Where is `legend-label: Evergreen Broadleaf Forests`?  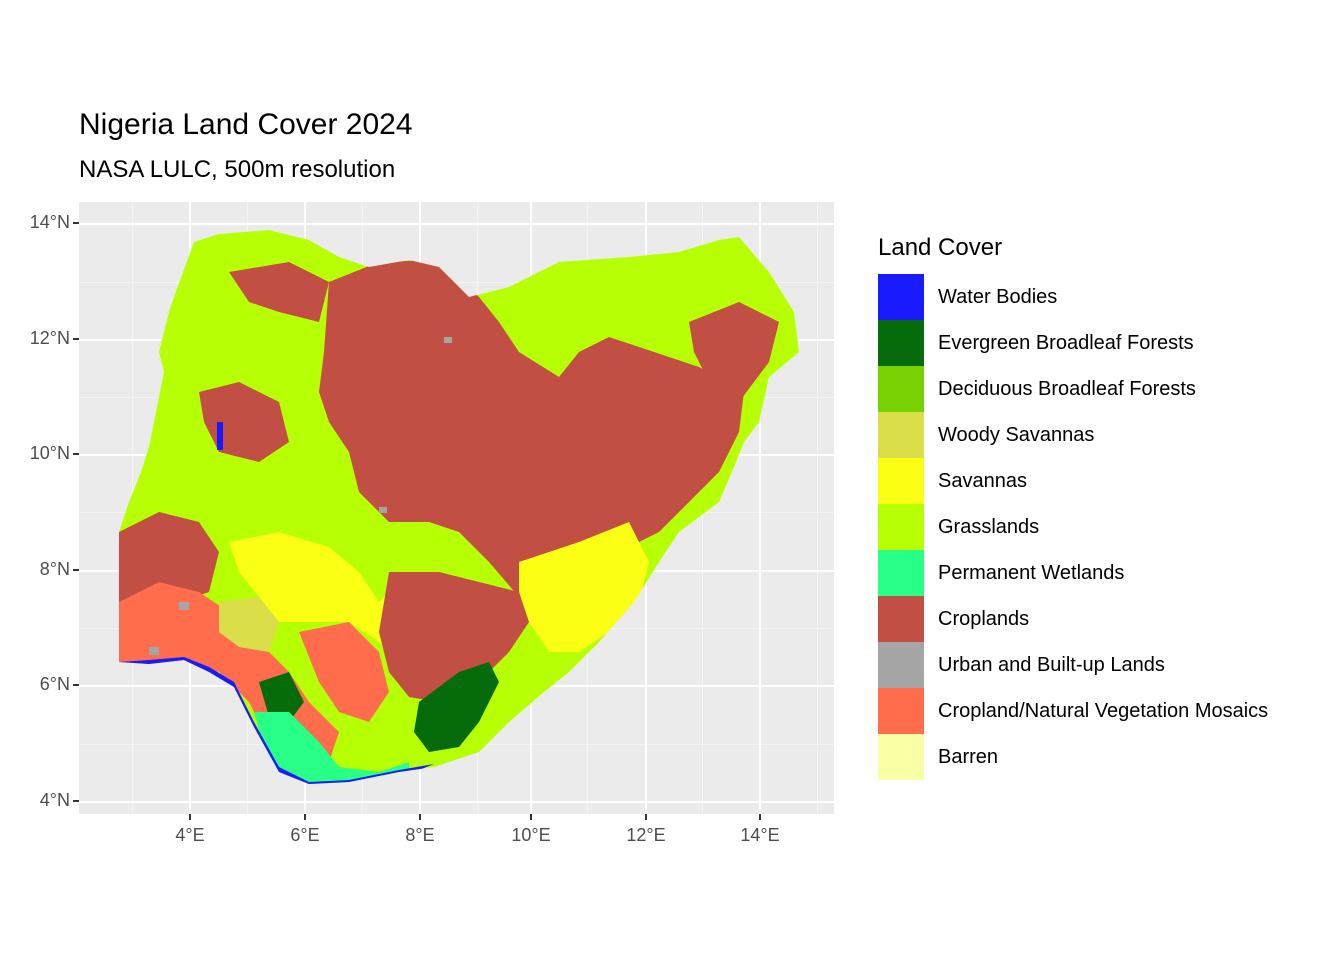 legend-label: Evergreen Broadleaf Forests is located at coordinates (1066, 343).